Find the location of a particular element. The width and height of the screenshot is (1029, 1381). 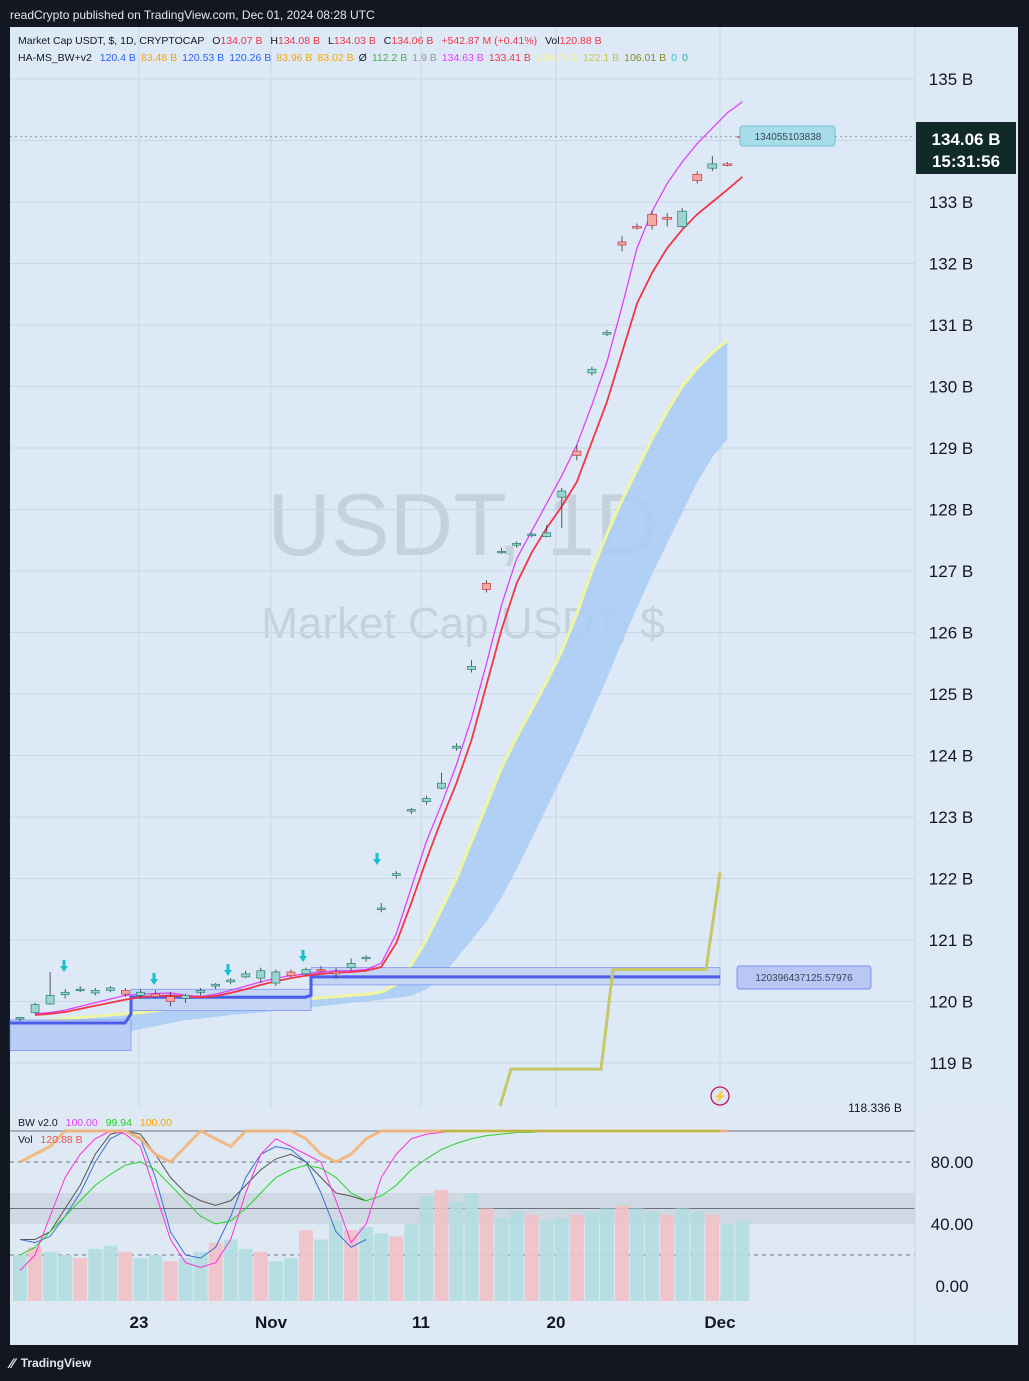

vol-legend: Vol 120.88 B is located at coordinates (53, 1140).